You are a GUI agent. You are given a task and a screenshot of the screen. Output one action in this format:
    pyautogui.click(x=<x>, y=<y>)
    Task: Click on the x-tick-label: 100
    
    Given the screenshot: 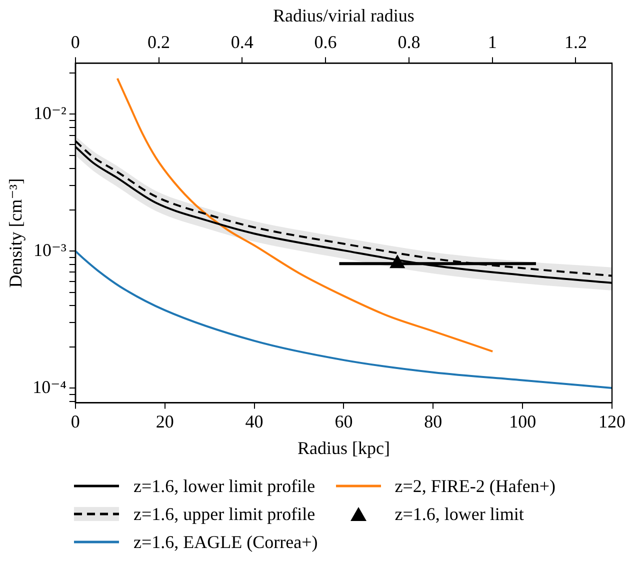 What is the action you would take?
    pyautogui.click(x=522, y=421)
    